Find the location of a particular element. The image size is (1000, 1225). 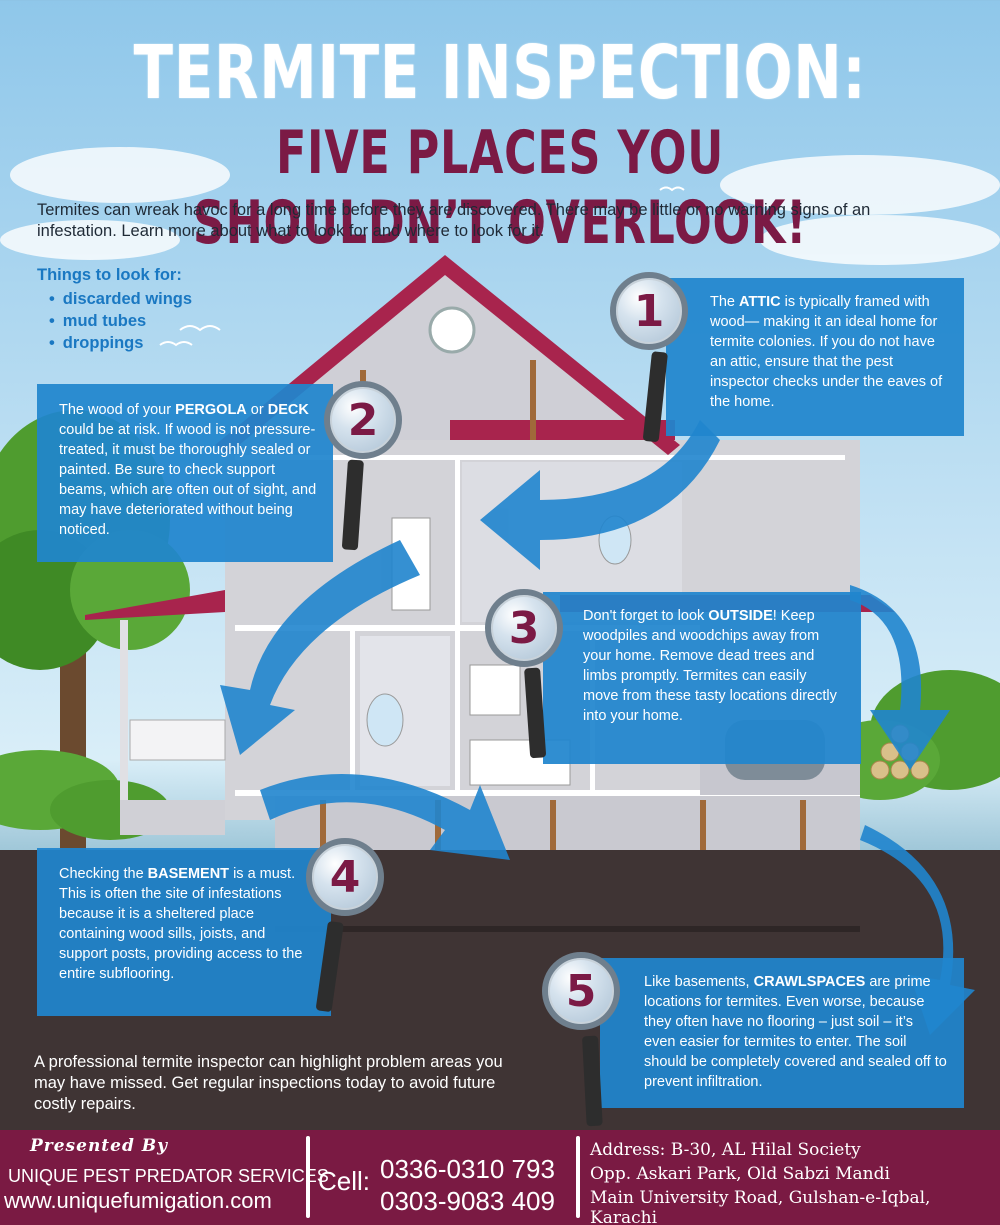

box-keyword: OUTSIDE is located at coordinates (740, 616).